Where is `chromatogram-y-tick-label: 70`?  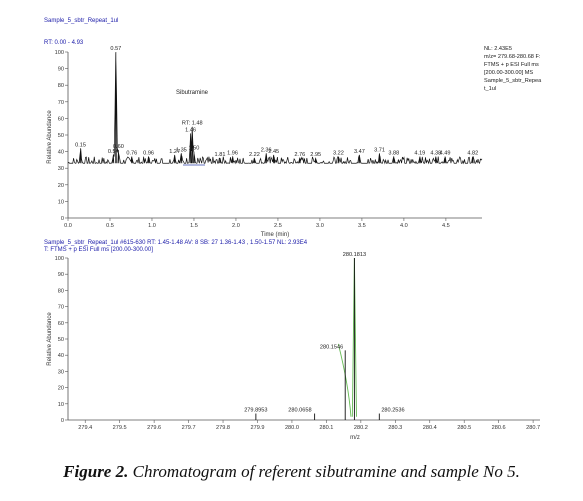 chromatogram-y-tick-label: 70 is located at coordinates (61, 103).